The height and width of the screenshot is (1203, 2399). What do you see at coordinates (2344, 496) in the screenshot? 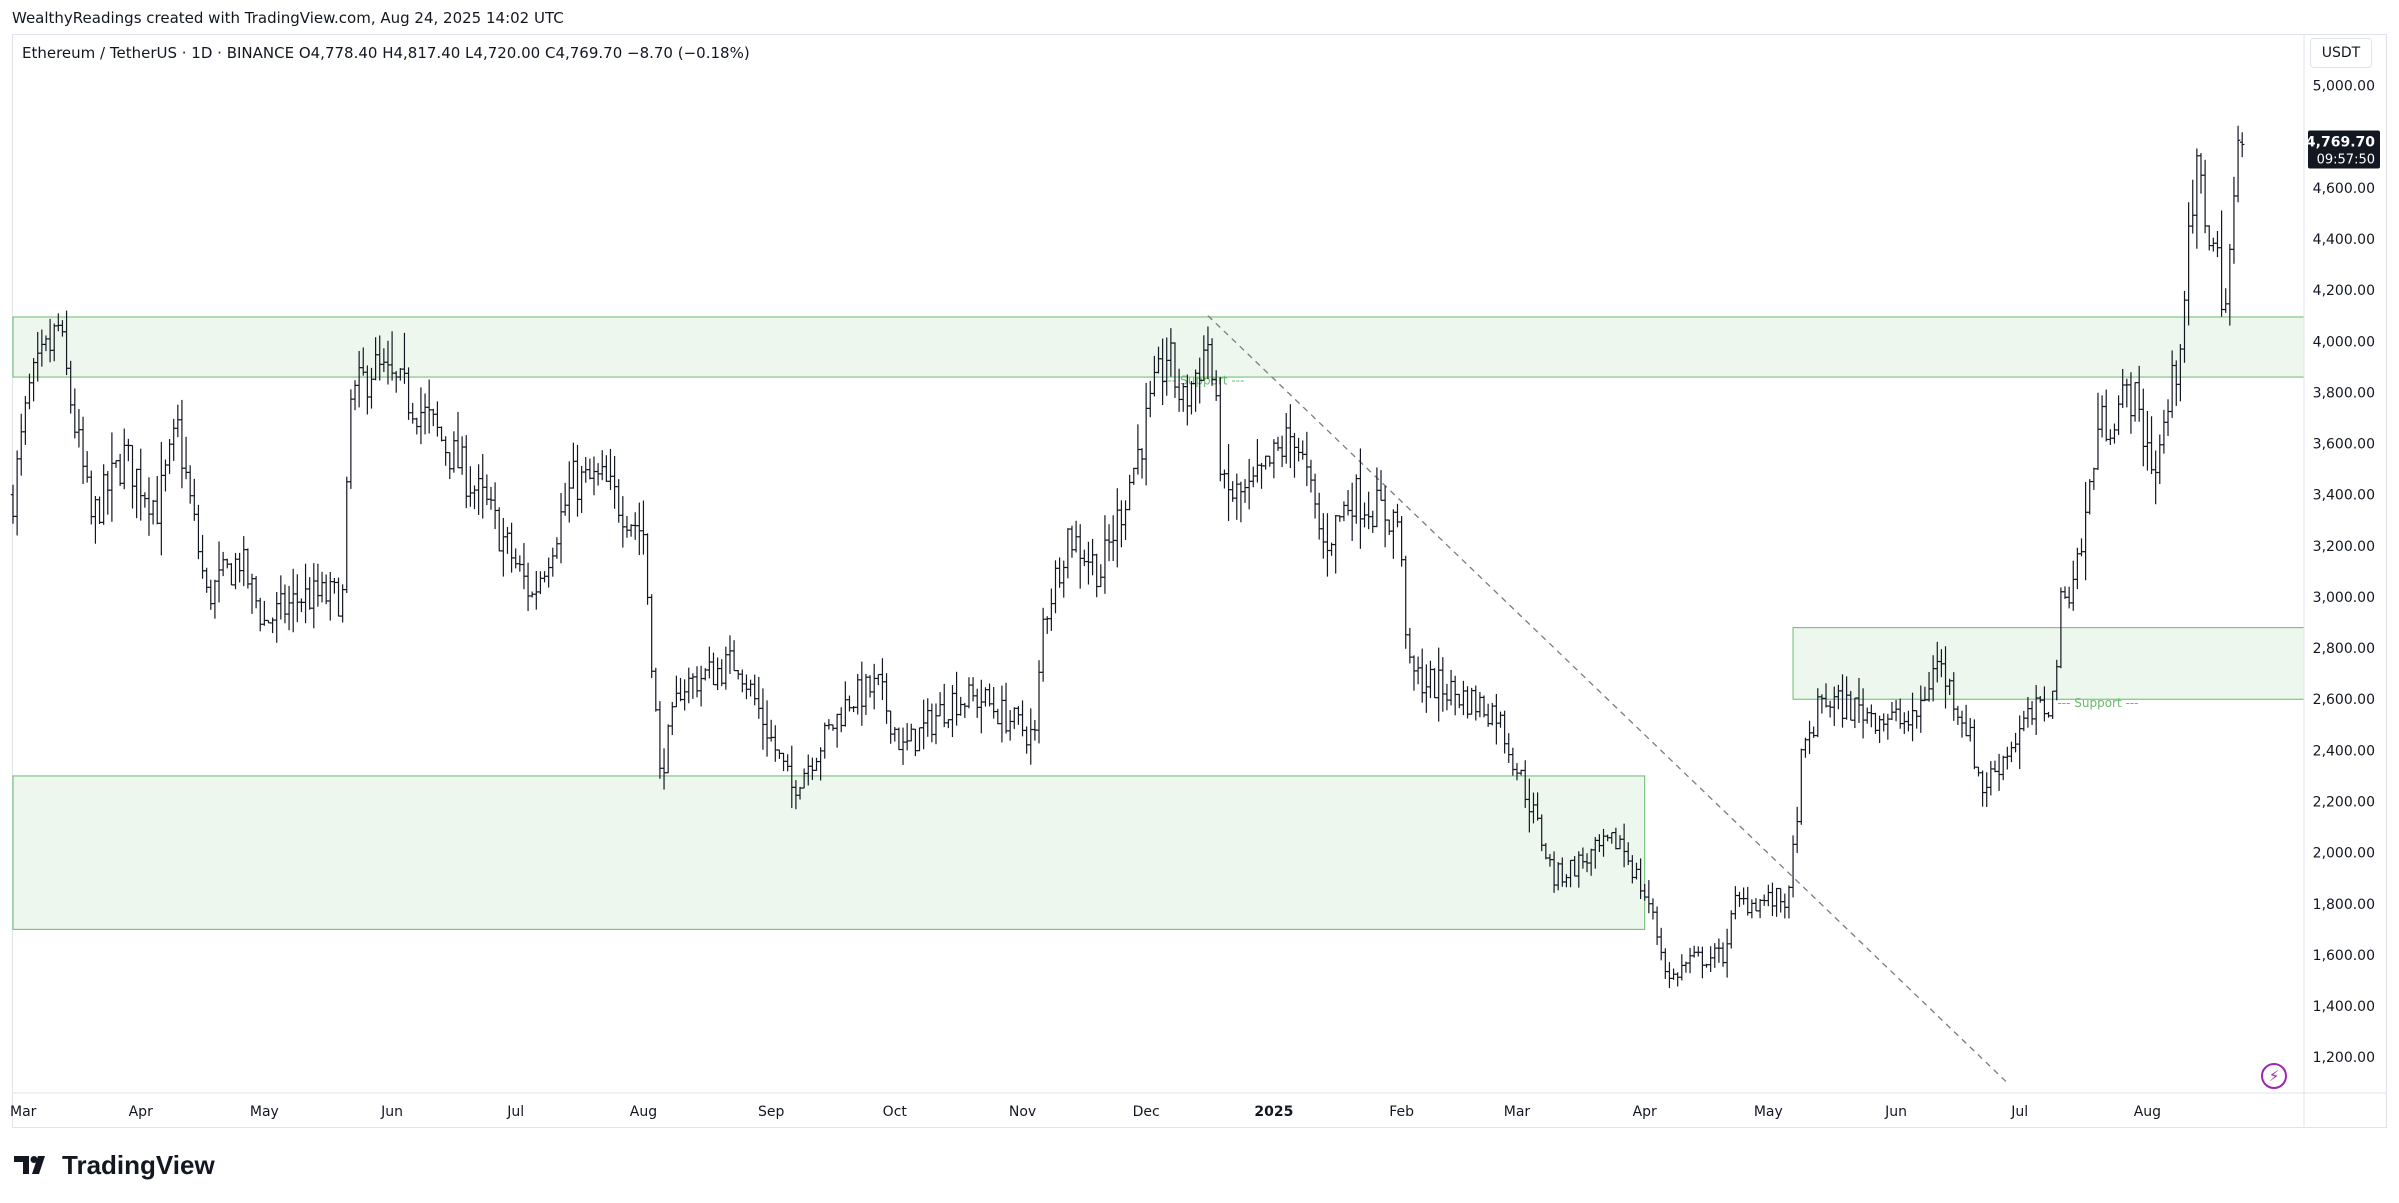
I see `price-tick-label: 3,400.00` at bounding box center [2344, 496].